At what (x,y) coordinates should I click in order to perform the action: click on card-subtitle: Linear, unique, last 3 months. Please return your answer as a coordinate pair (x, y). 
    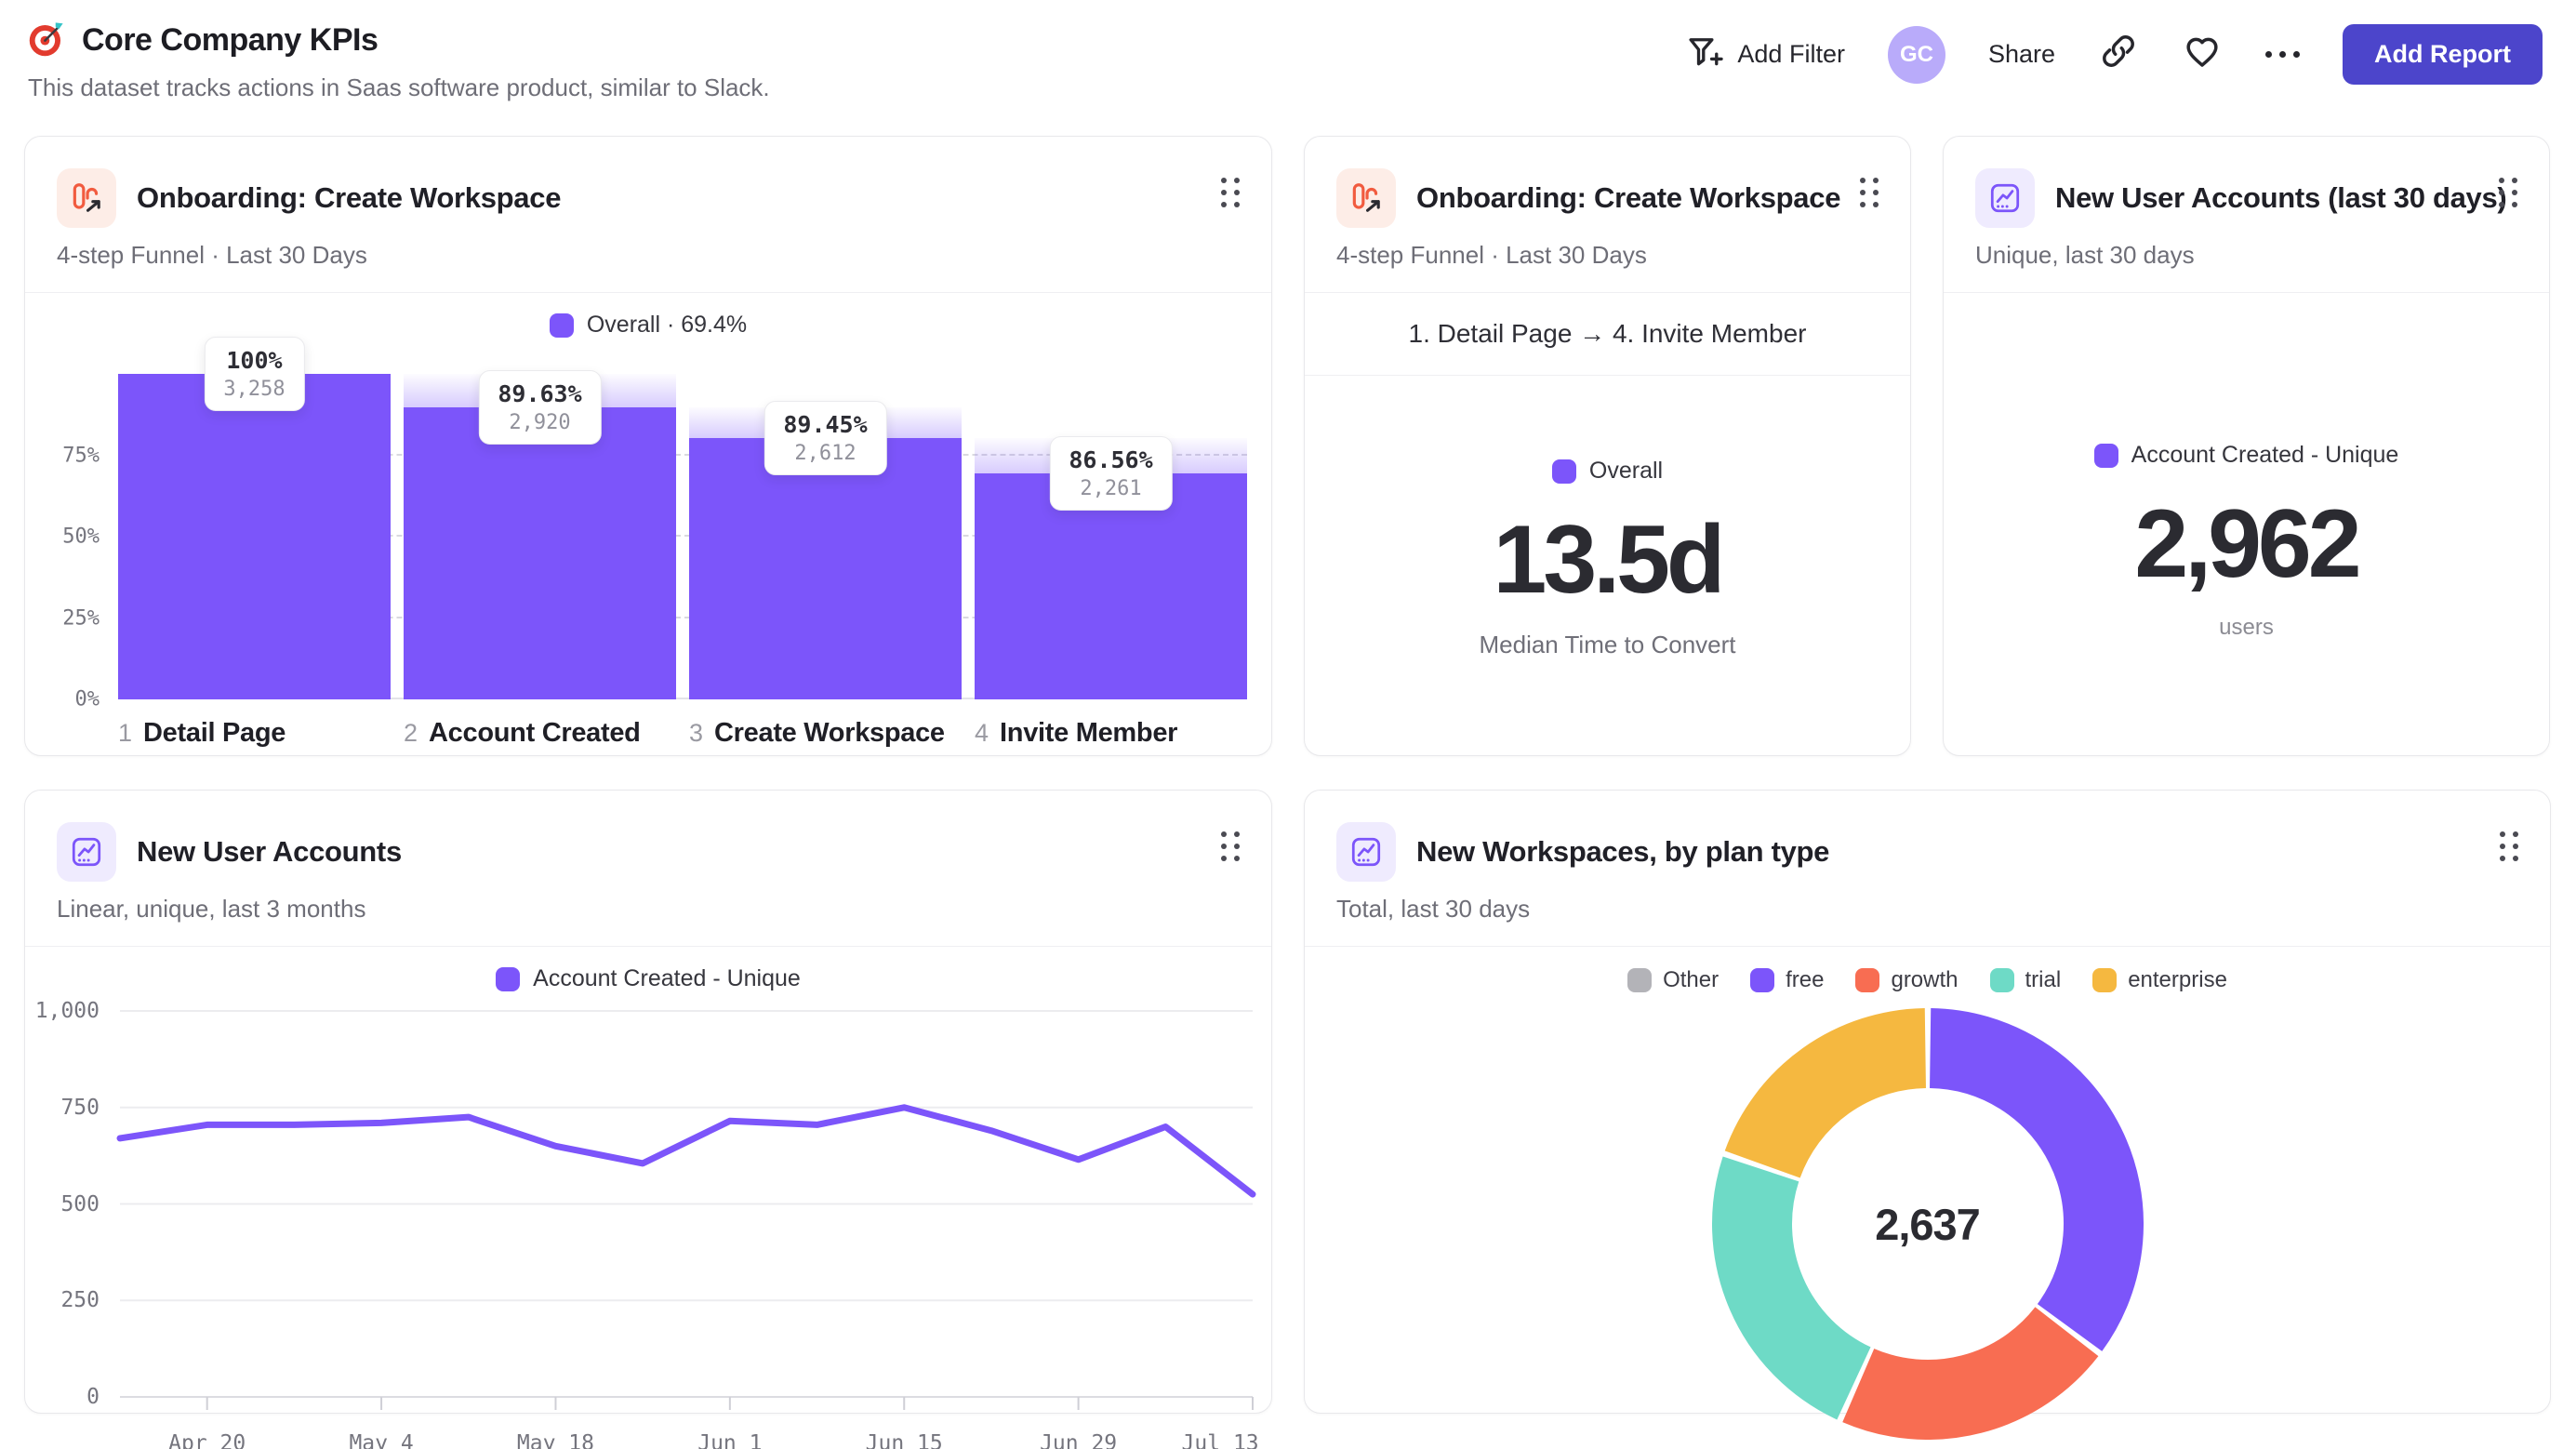
    Looking at the image, I should click on (211, 909).